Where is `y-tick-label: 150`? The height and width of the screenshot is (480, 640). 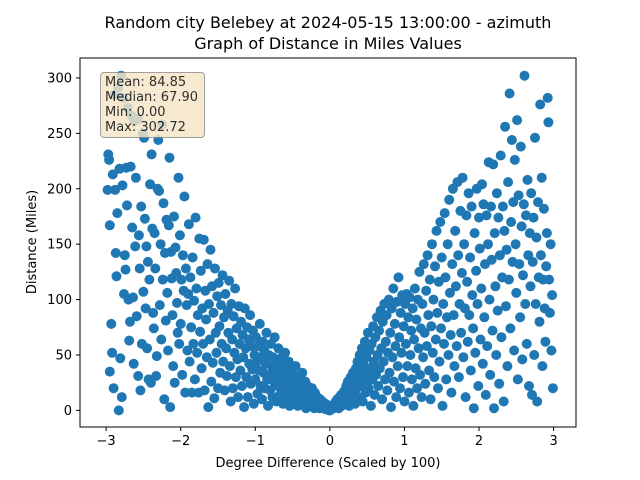 y-tick-label: 150 is located at coordinates (59, 245).